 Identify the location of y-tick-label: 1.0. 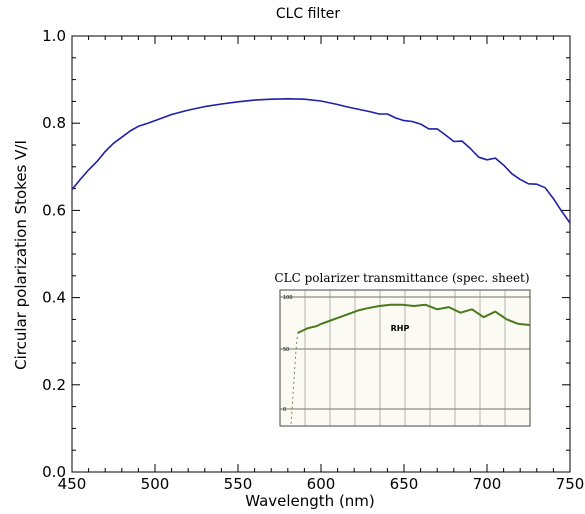
(54, 36).